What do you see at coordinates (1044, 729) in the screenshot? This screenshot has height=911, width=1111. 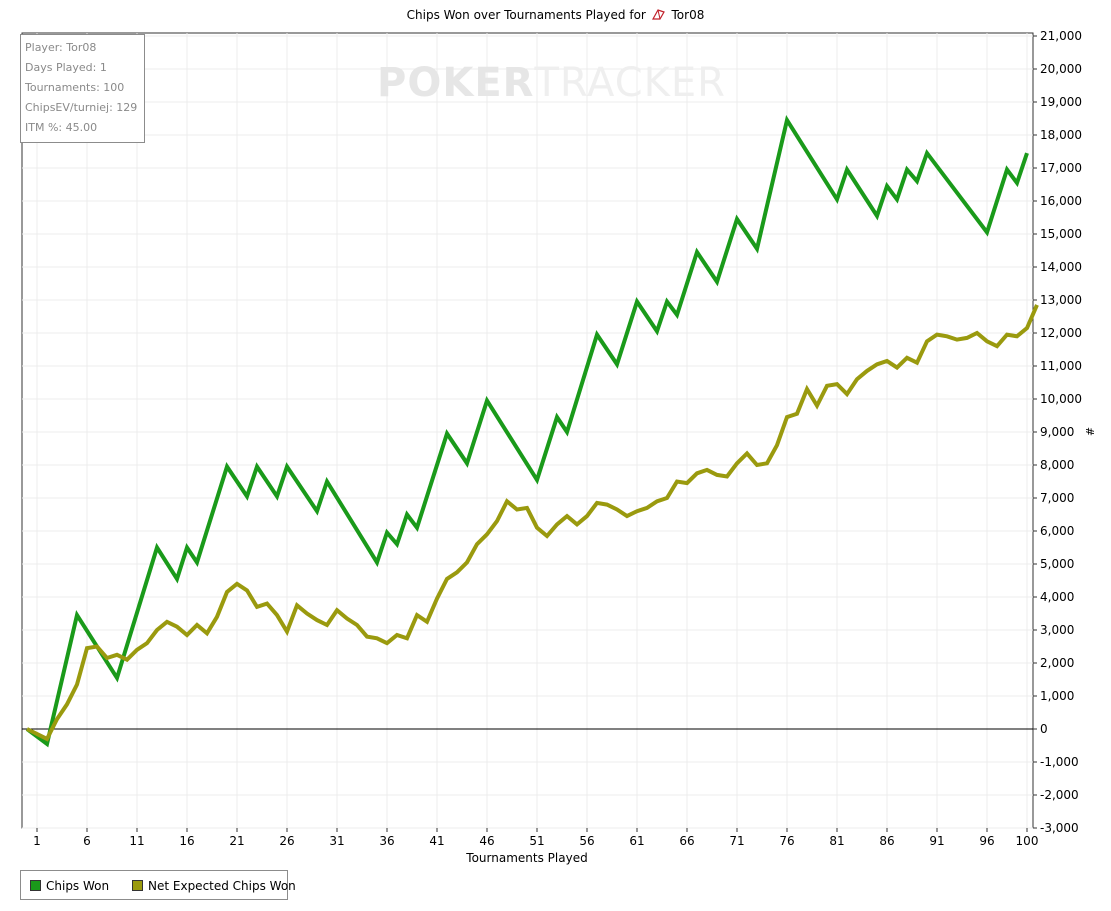 I see `y-tick-label: 0` at bounding box center [1044, 729].